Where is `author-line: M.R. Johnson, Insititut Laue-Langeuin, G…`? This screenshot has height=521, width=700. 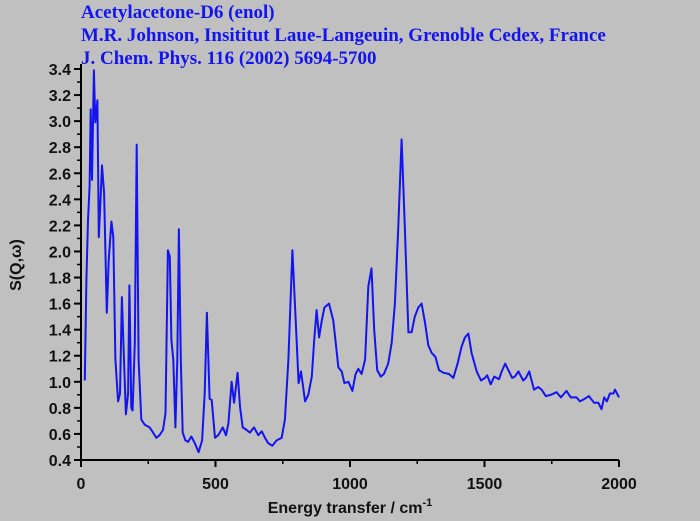
author-line: M.R. Johnson, Insititut Laue-Langeuin, G… is located at coordinates (343, 35).